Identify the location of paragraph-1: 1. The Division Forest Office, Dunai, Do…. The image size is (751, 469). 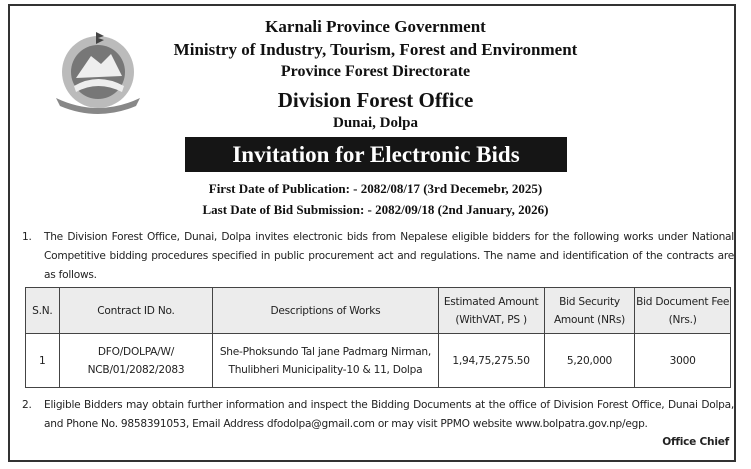
(378, 256).